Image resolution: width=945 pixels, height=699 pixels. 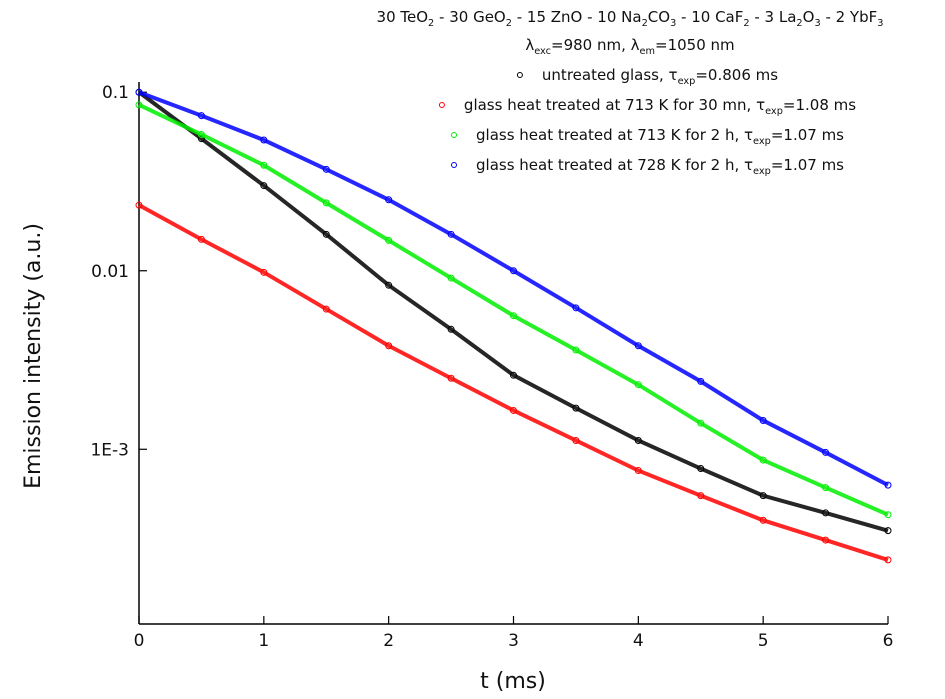 I want to click on legend-label: untreated glass, τexp=0.806 ms, so click(x=660, y=76).